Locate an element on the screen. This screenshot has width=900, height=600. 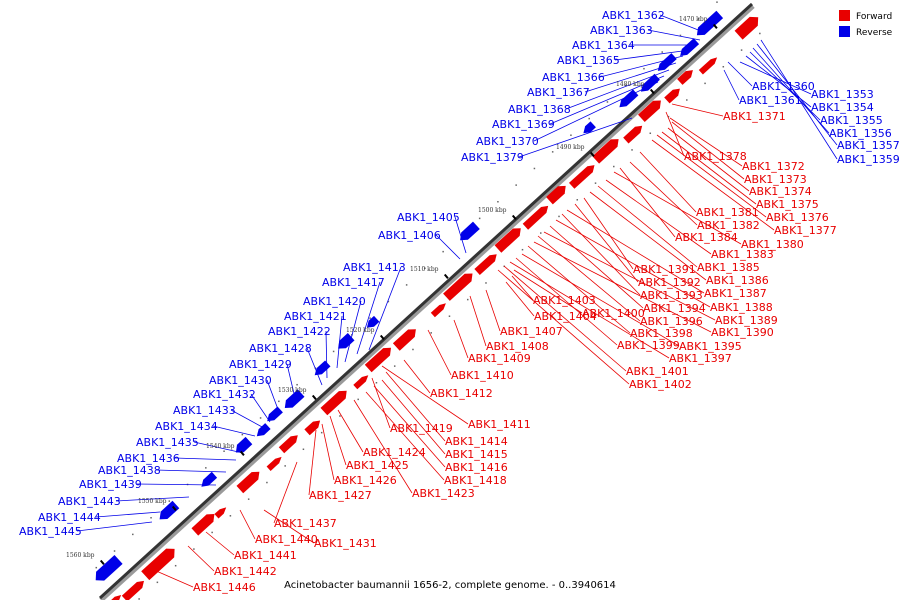
forward-gene-label: ABK1_1402 is located at coordinates (660, 384).